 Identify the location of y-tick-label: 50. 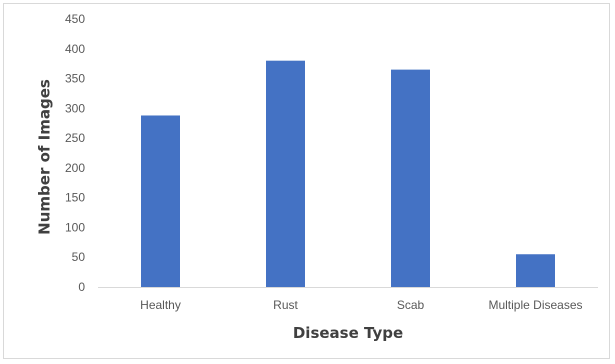
(79, 257).